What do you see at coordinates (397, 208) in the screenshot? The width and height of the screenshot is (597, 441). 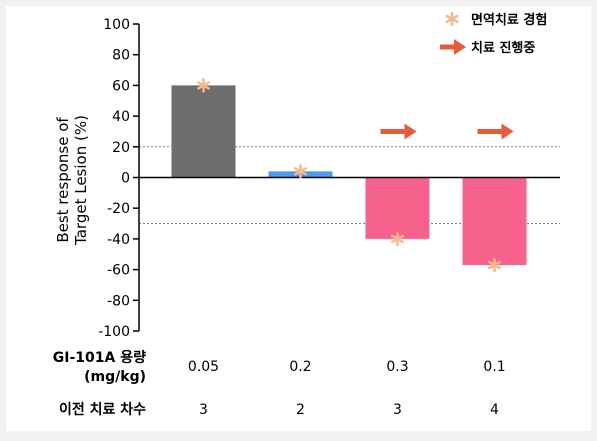 I see `bar-0.3` at bounding box center [397, 208].